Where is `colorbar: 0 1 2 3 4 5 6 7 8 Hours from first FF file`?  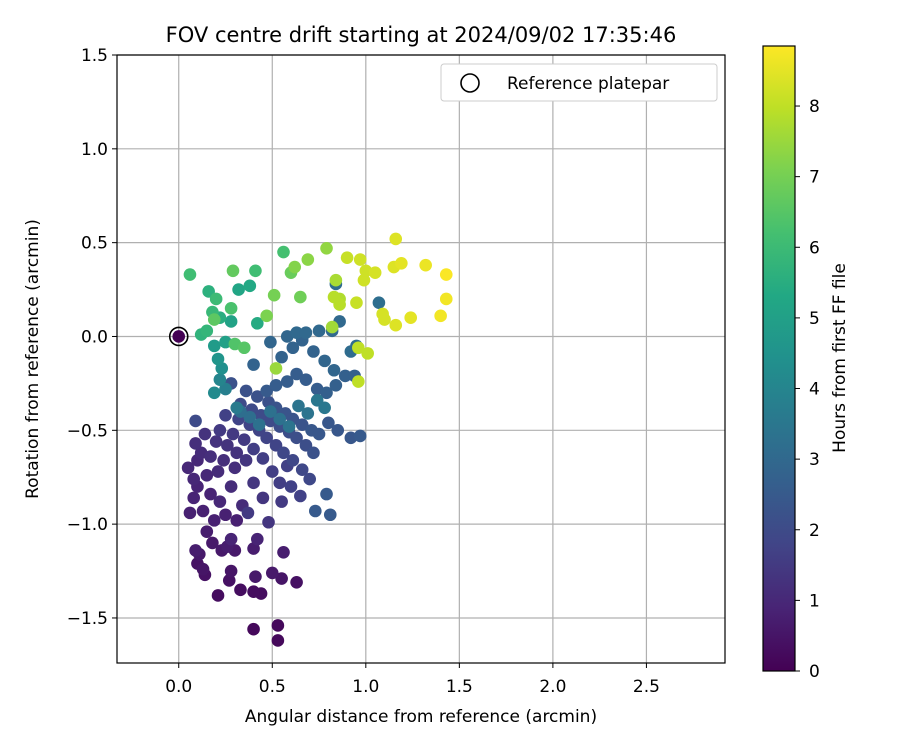 colorbar: 0 1 2 3 4 5 6 7 8 Hours from first FF file is located at coordinates (806, 363).